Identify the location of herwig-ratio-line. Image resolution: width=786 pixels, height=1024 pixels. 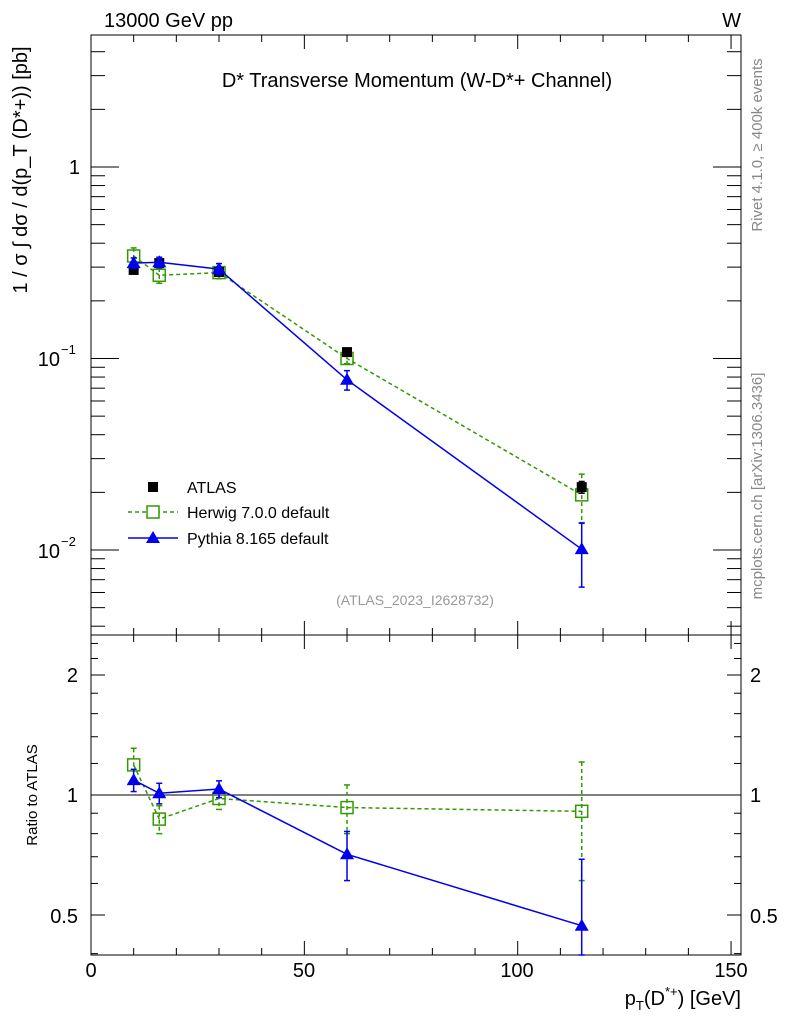
(357, 792).